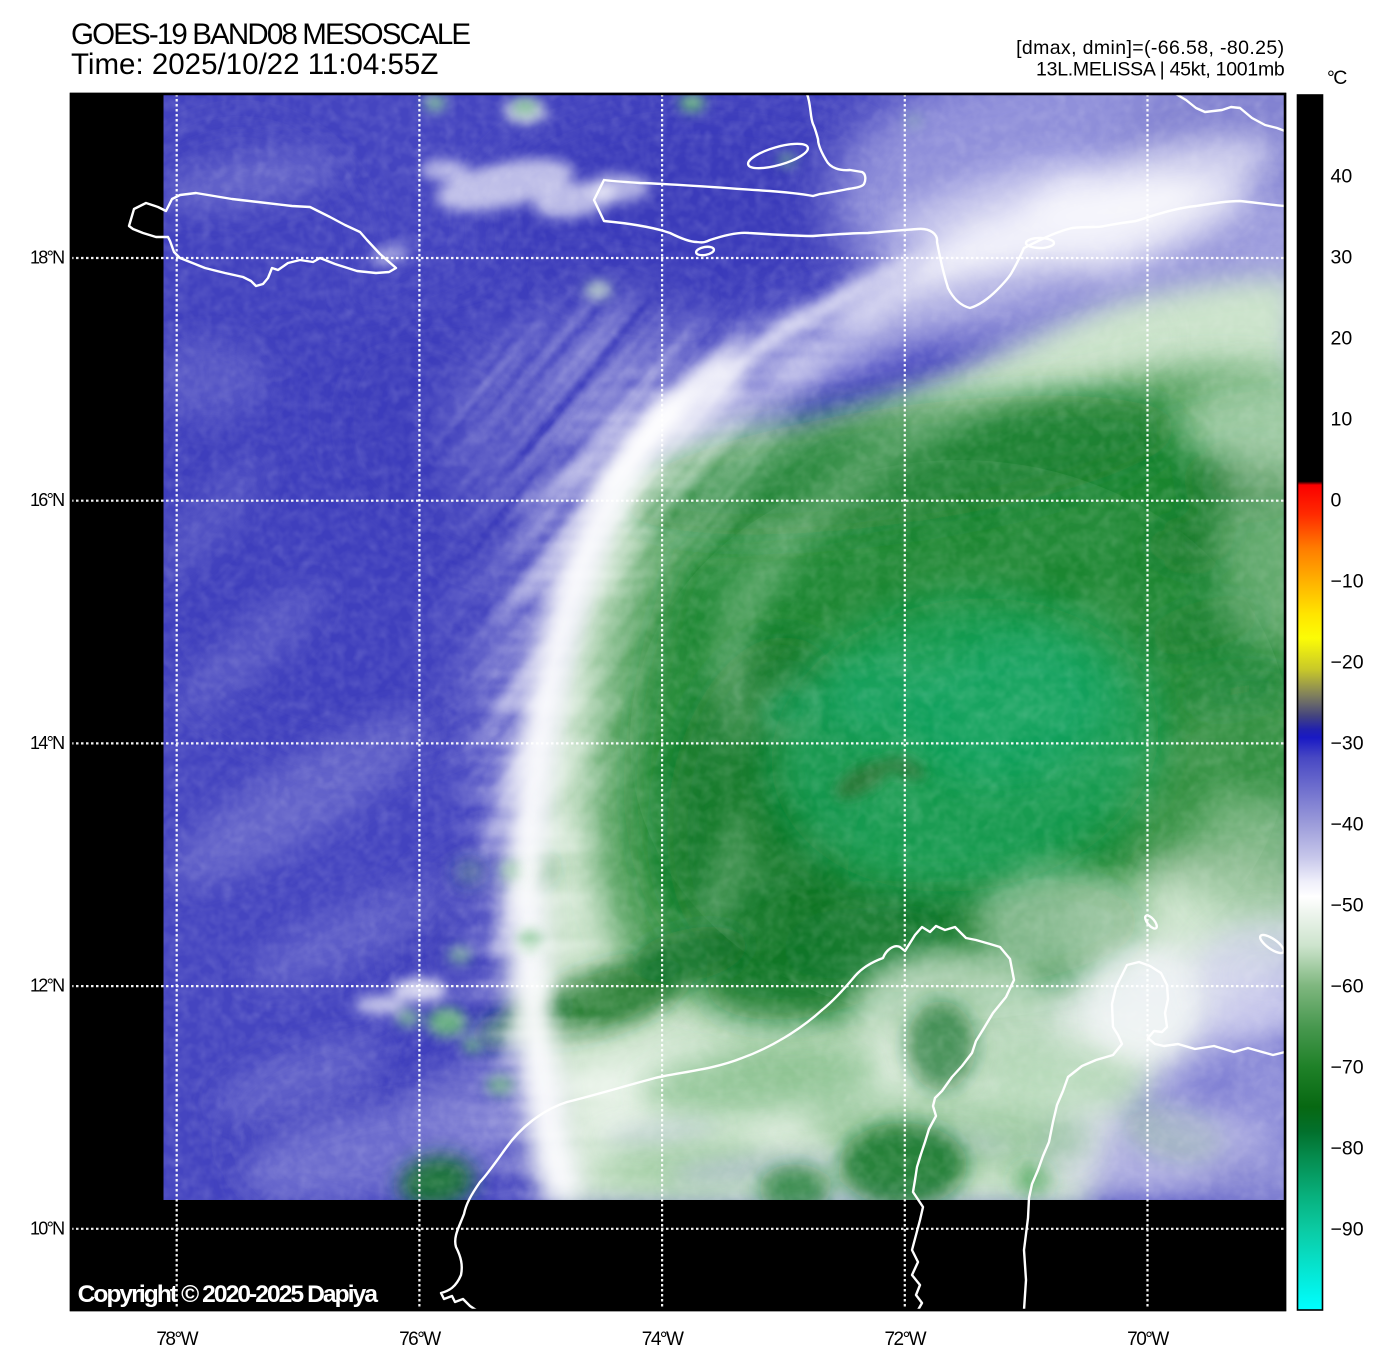 The height and width of the screenshot is (1359, 1390). What do you see at coordinates (1347, 663) in the screenshot?
I see `svg-text: −20` at bounding box center [1347, 663].